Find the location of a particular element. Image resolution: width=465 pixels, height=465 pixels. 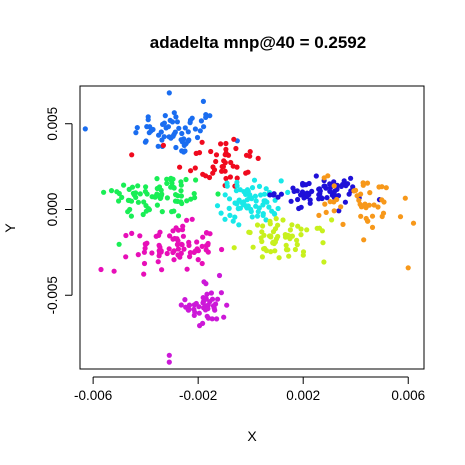

y-tick-label: 0.000 is located at coordinates (52, 210).